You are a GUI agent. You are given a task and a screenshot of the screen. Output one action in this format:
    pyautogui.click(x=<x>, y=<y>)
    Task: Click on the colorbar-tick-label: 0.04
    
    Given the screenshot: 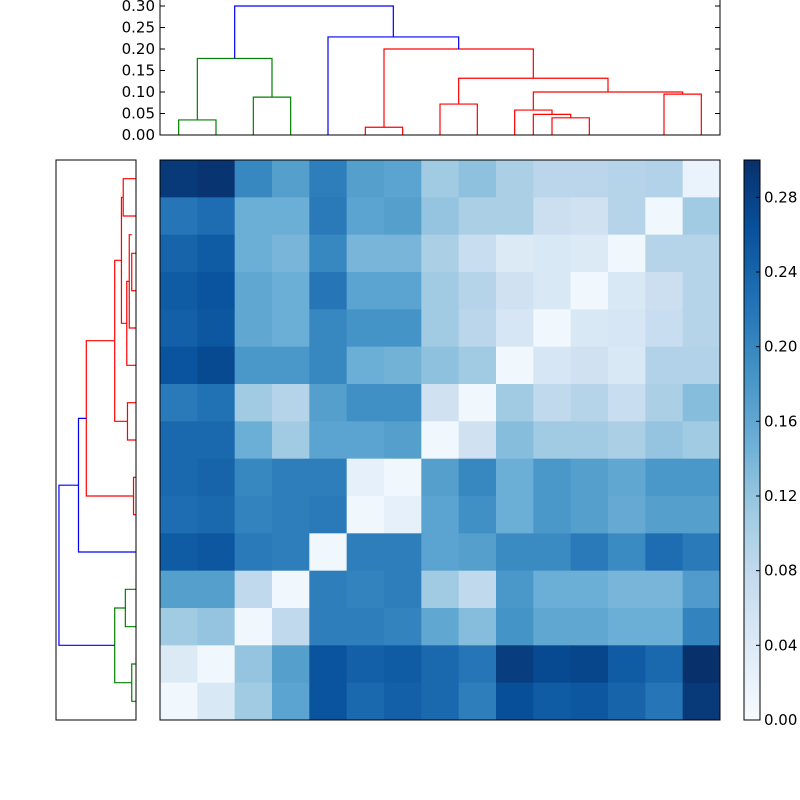 What is the action you would take?
    pyautogui.click(x=780, y=645)
    